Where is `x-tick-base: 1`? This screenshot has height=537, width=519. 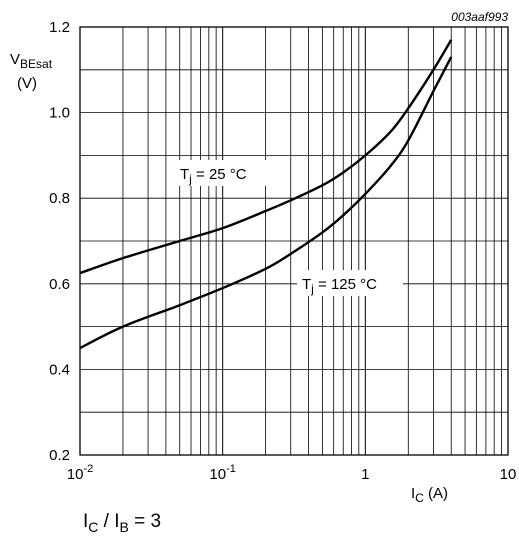
x-tick-base: 1 is located at coordinates (365, 474).